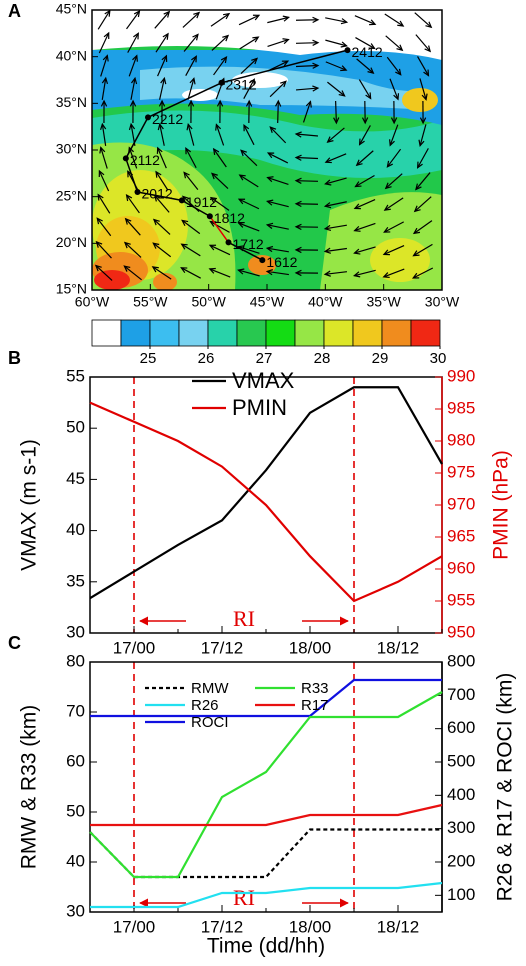 The width and height of the screenshot is (526, 966). Describe the element at coordinates (461, 694) in the screenshot. I see `y2-tick-label: 700` at that location.